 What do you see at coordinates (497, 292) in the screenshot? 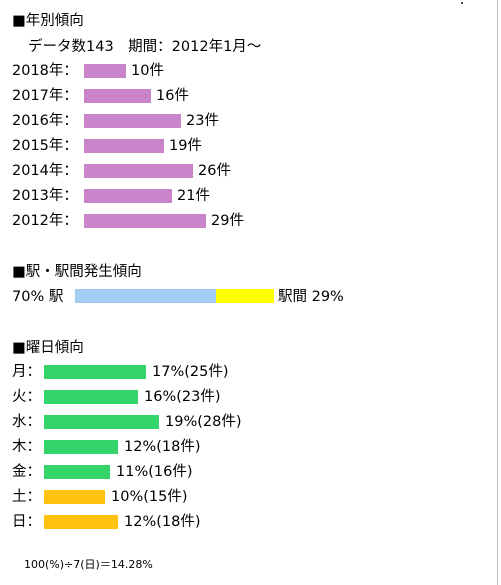
I see `page-right-border` at bounding box center [497, 292].